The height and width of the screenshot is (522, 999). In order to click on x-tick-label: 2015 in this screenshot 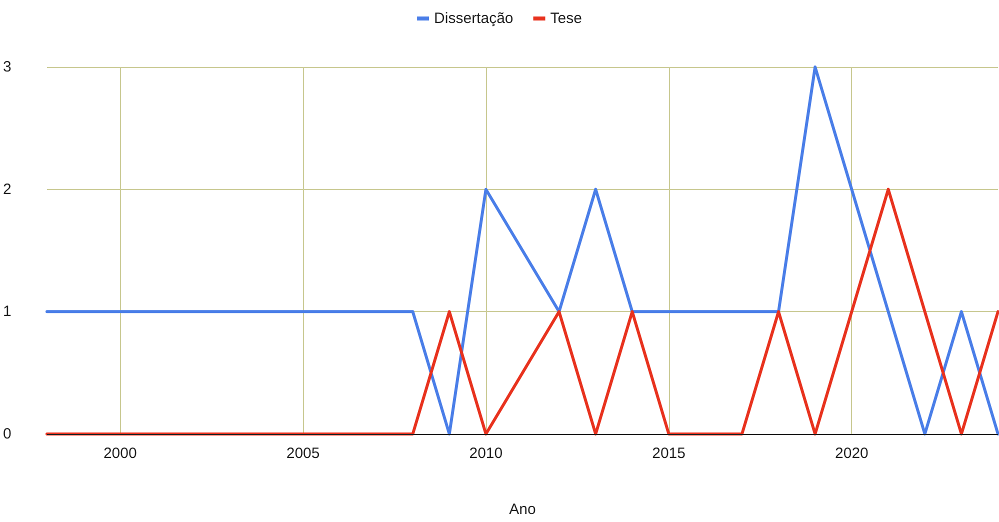, I will do `click(669, 453)`.